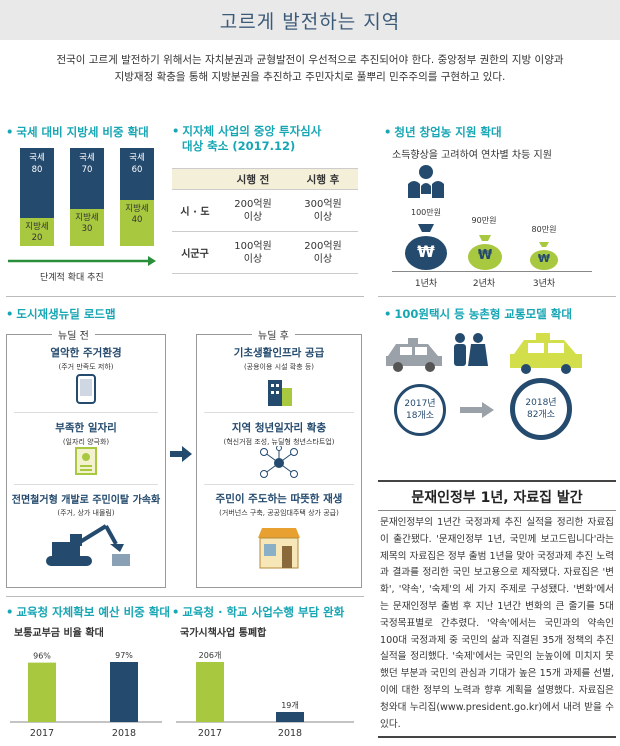  What do you see at coordinates (426, 212) in the screenshot?
I see `youth-amount-1: 100만원` at bounding box center [426, 212].